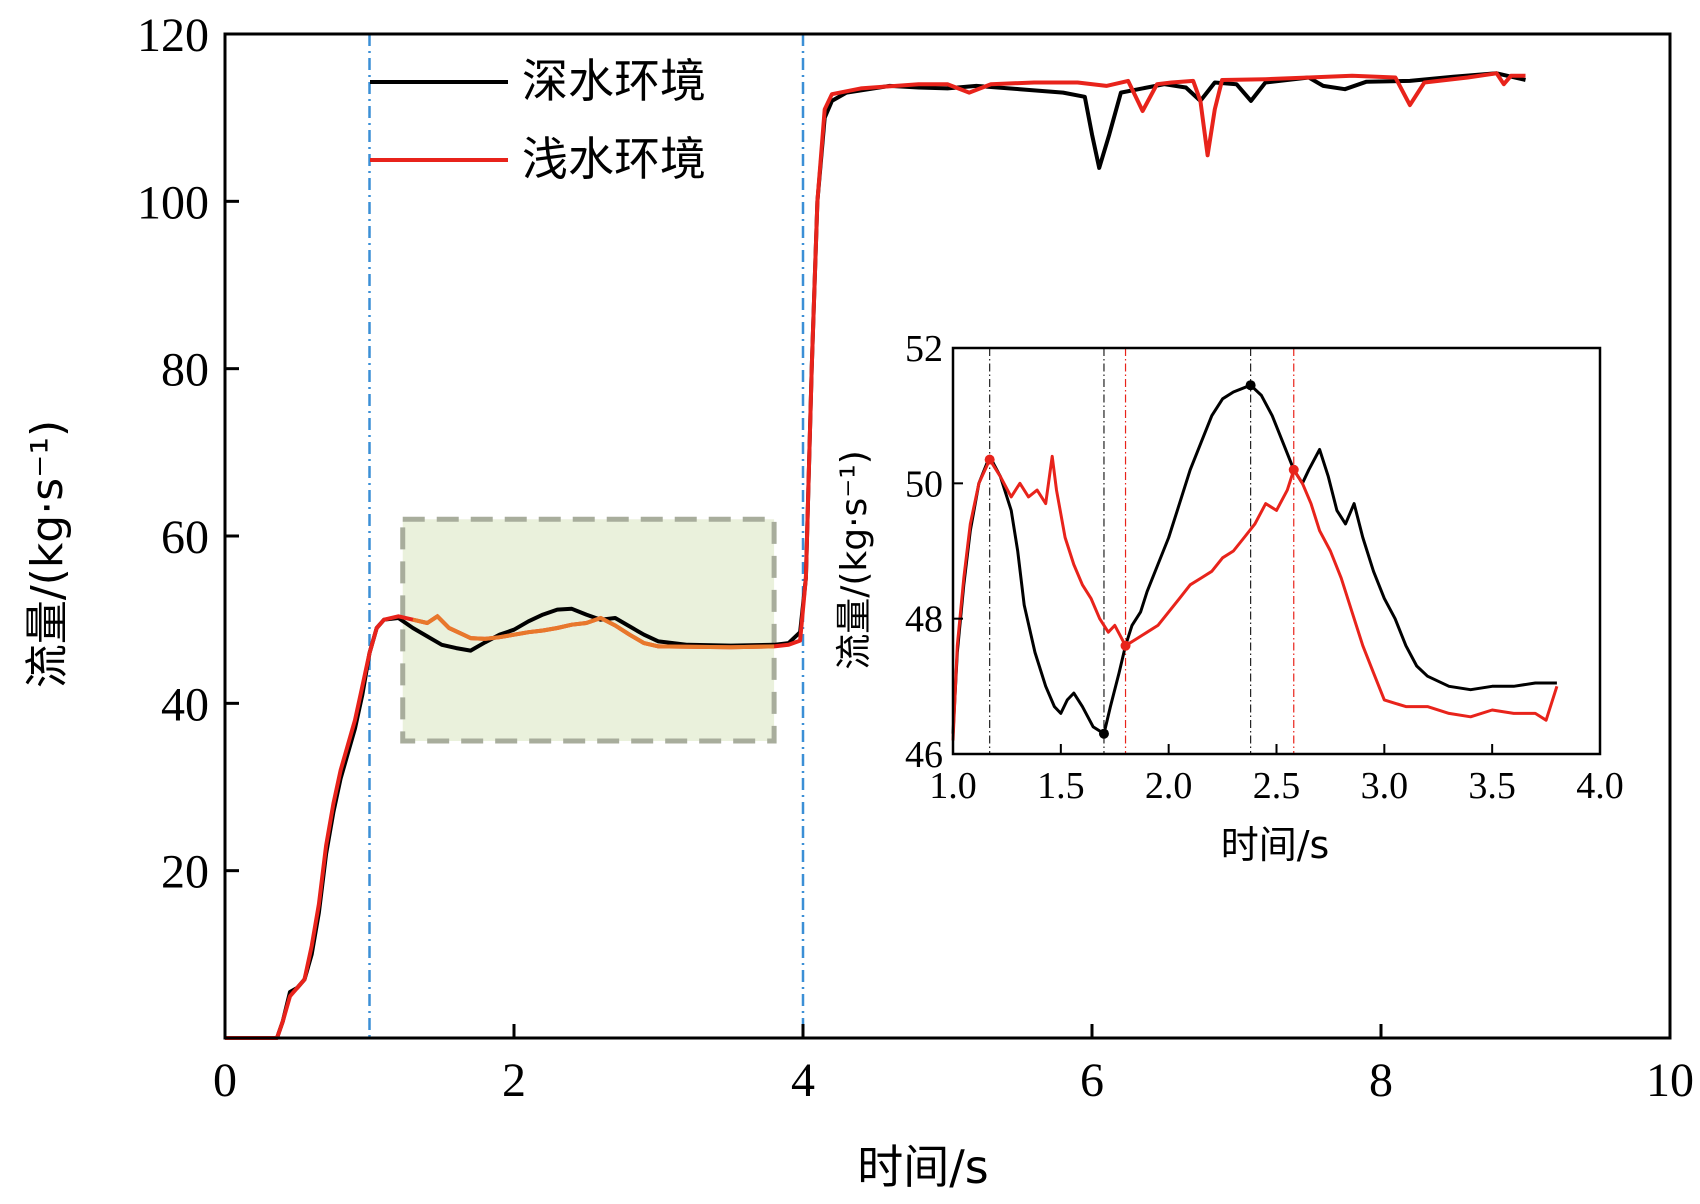  Describe the element at coordinates (614, 159) in the screenshot. I see `legend-label-shallow: 浅水环境` at that location.